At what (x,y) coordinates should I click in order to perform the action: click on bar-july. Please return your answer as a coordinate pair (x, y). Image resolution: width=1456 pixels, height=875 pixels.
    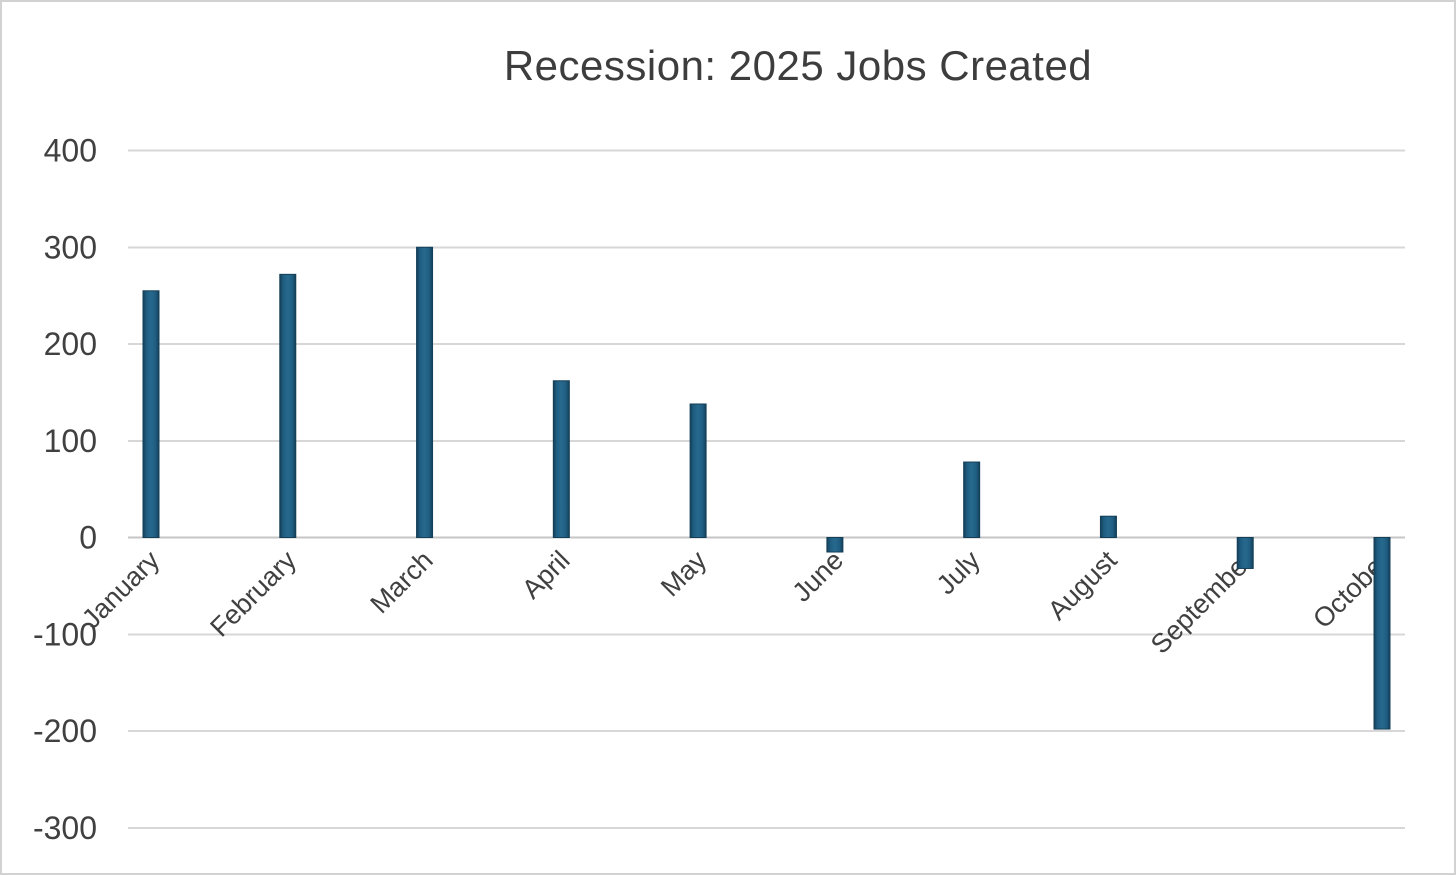
    Looking at the image, I should click on (972, 499).